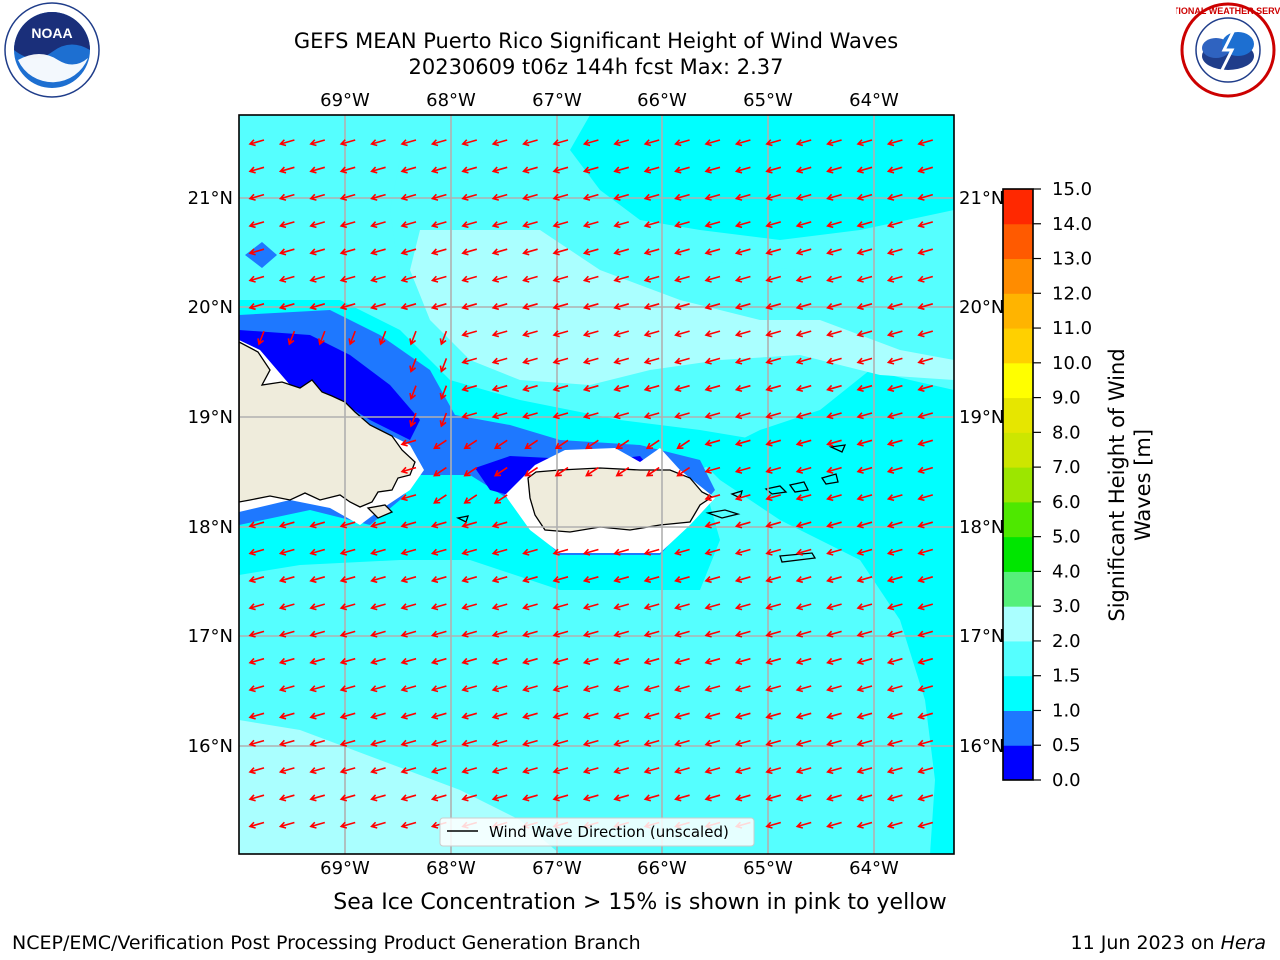  What do you see at coordinates (1066, 502) in the screenshot?
I see `colorbar-tick-label: 6.0` at bounding box center [1066, 502].